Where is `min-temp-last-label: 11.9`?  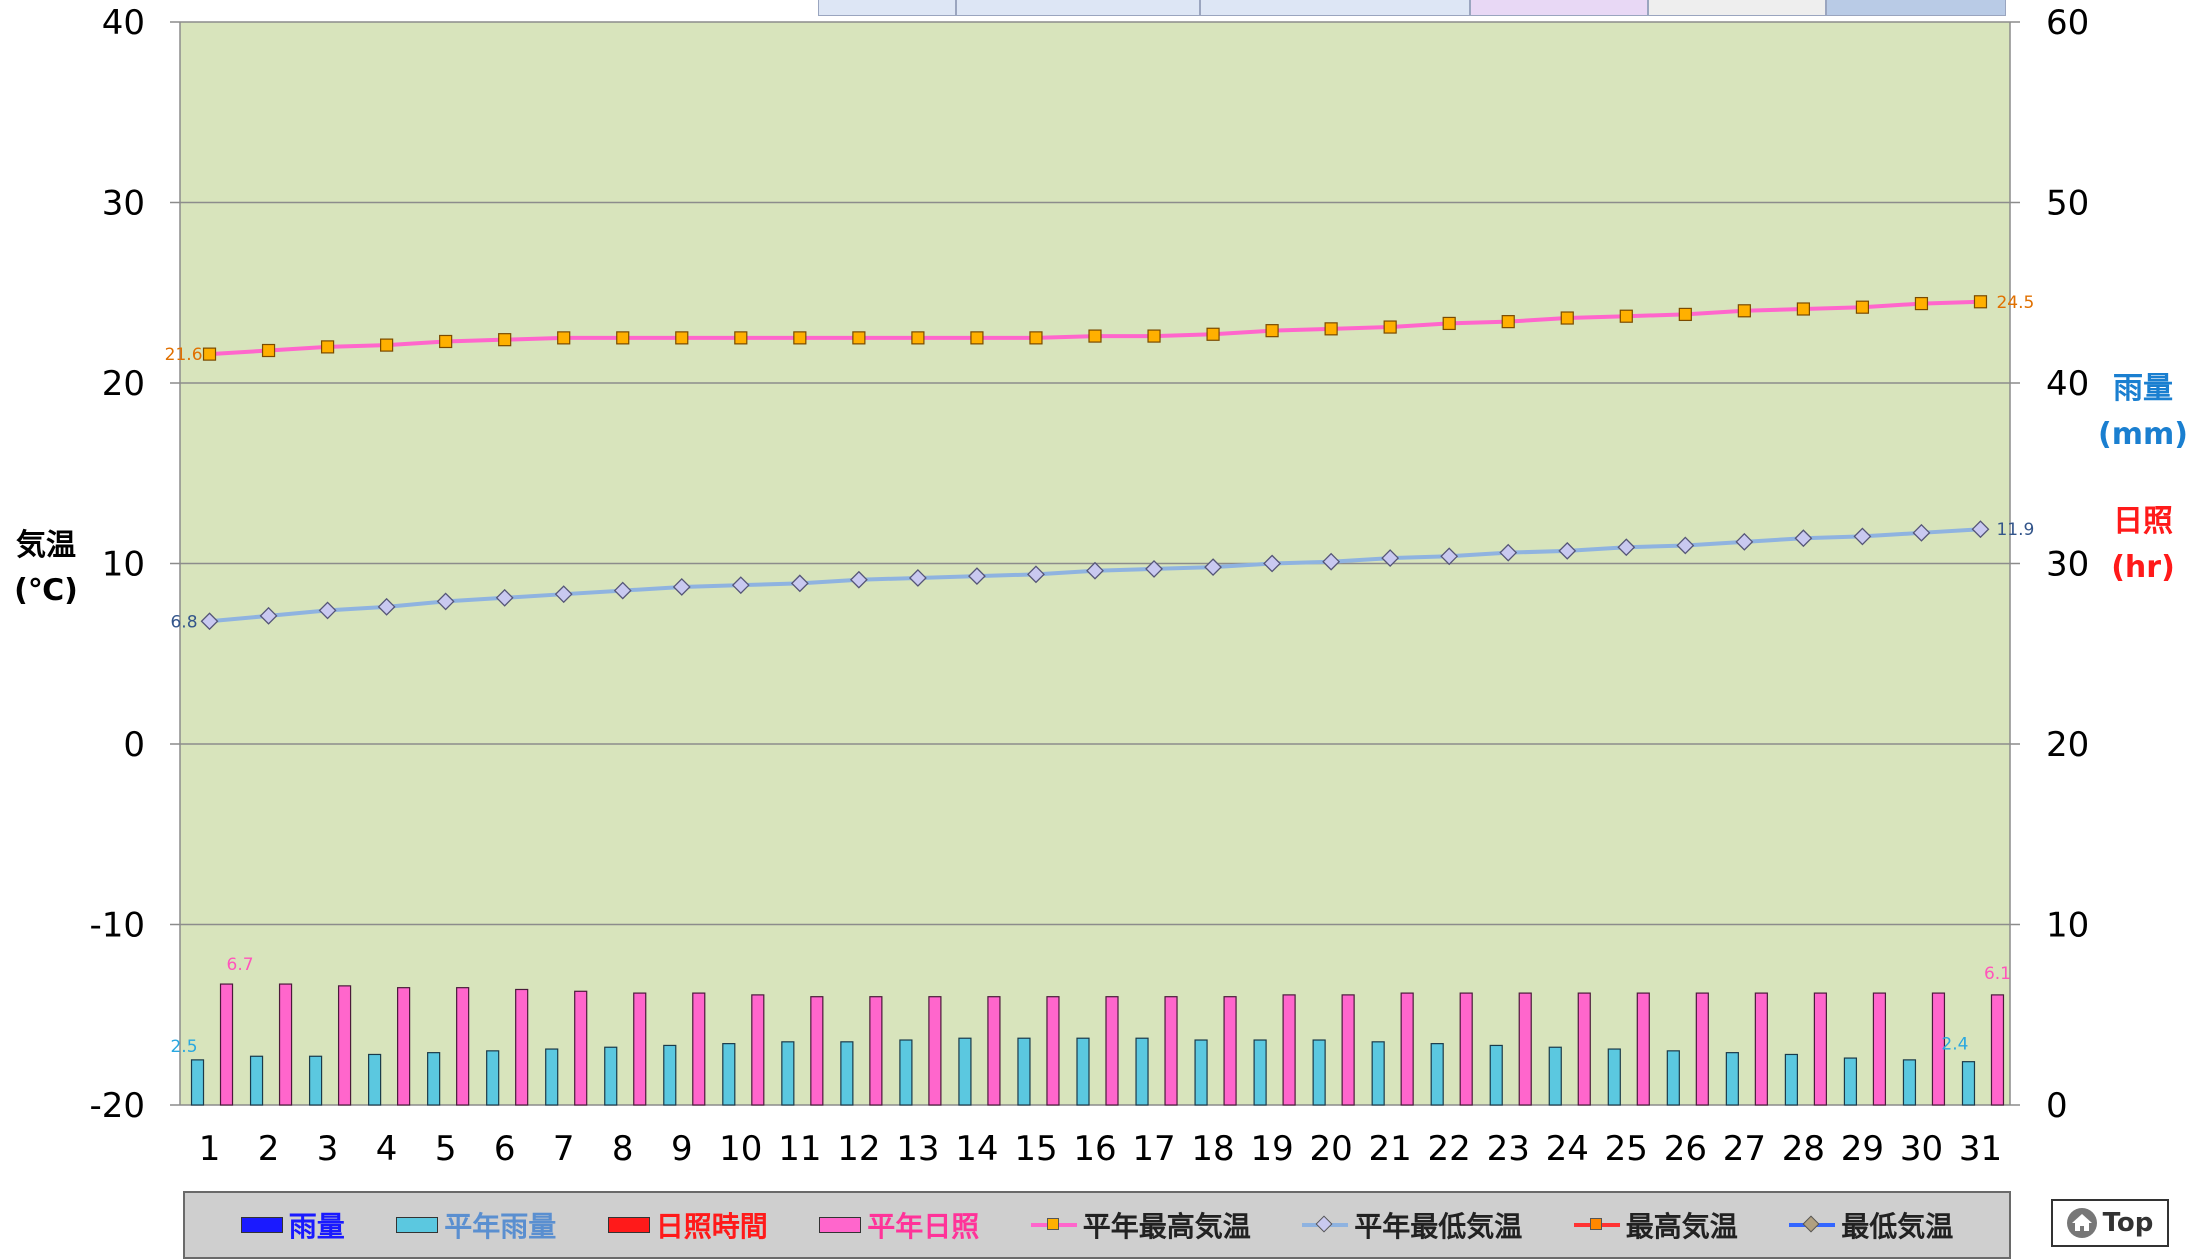 min-temp-last-label: 11.9 is located at coordinates (2015, 530).